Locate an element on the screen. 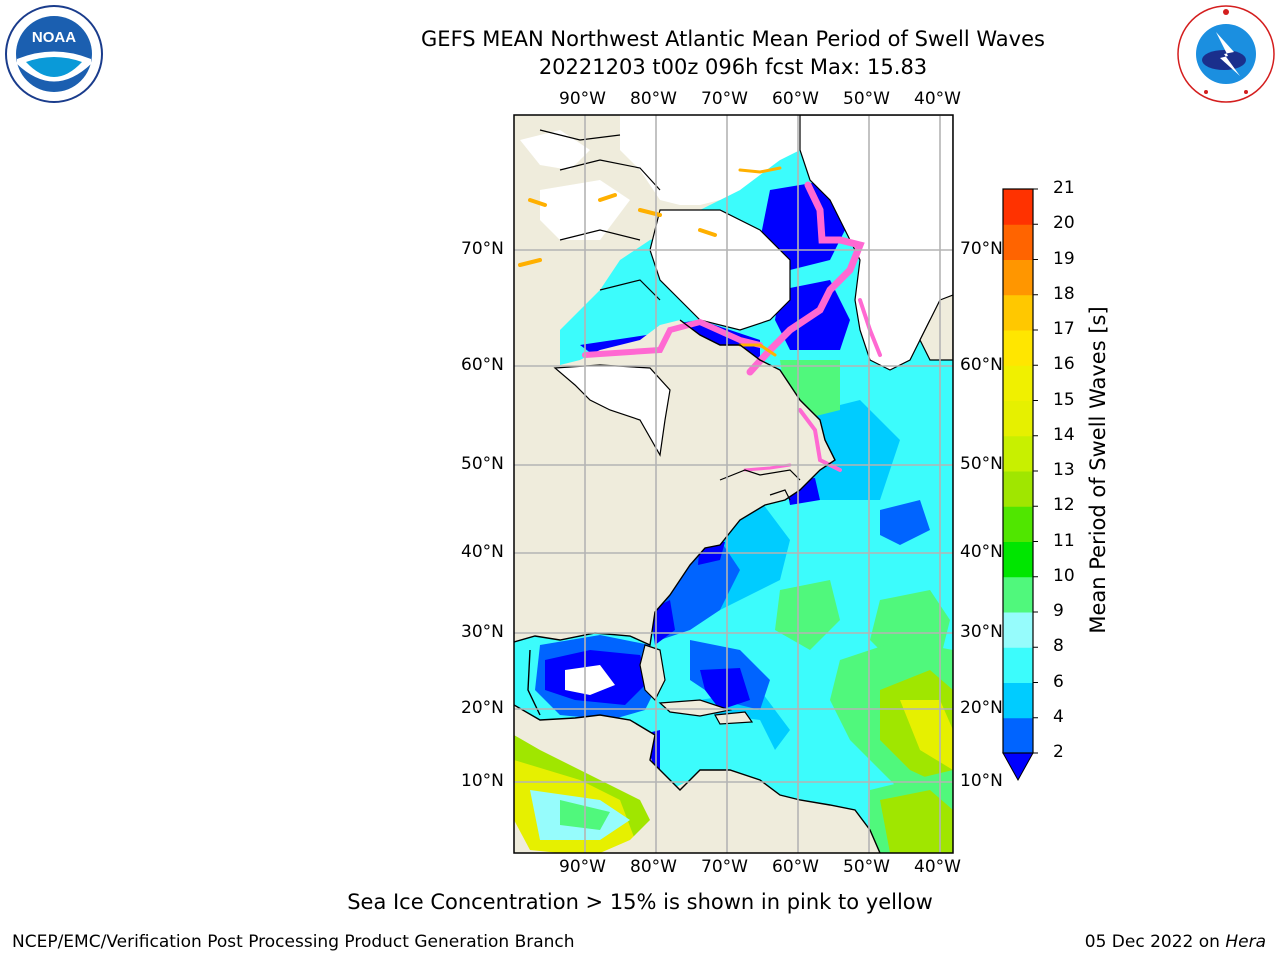 This screenshot has height=960, width=1280. colorbar is located at coordinates (1018, 471).